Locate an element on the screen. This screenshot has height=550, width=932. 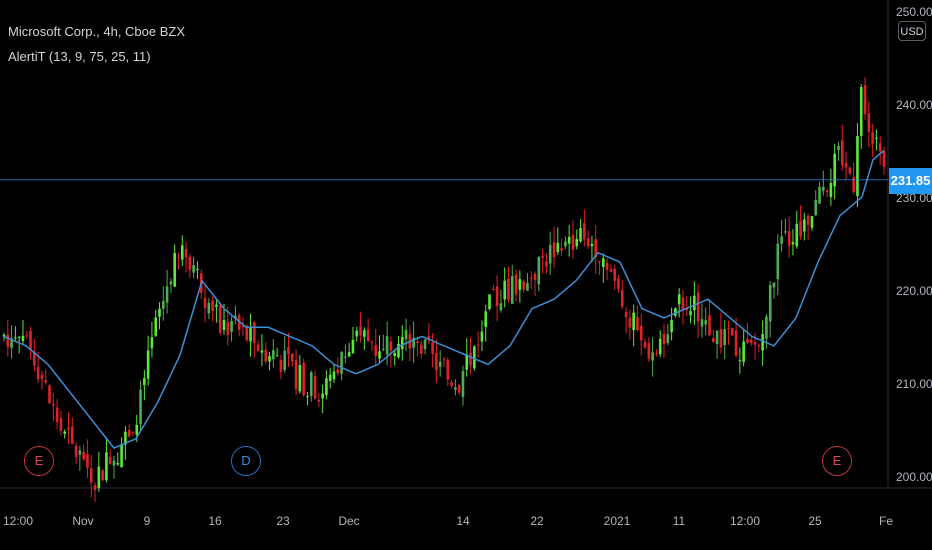
x-tick-label: 2021 is located at coordinates (617, 521).